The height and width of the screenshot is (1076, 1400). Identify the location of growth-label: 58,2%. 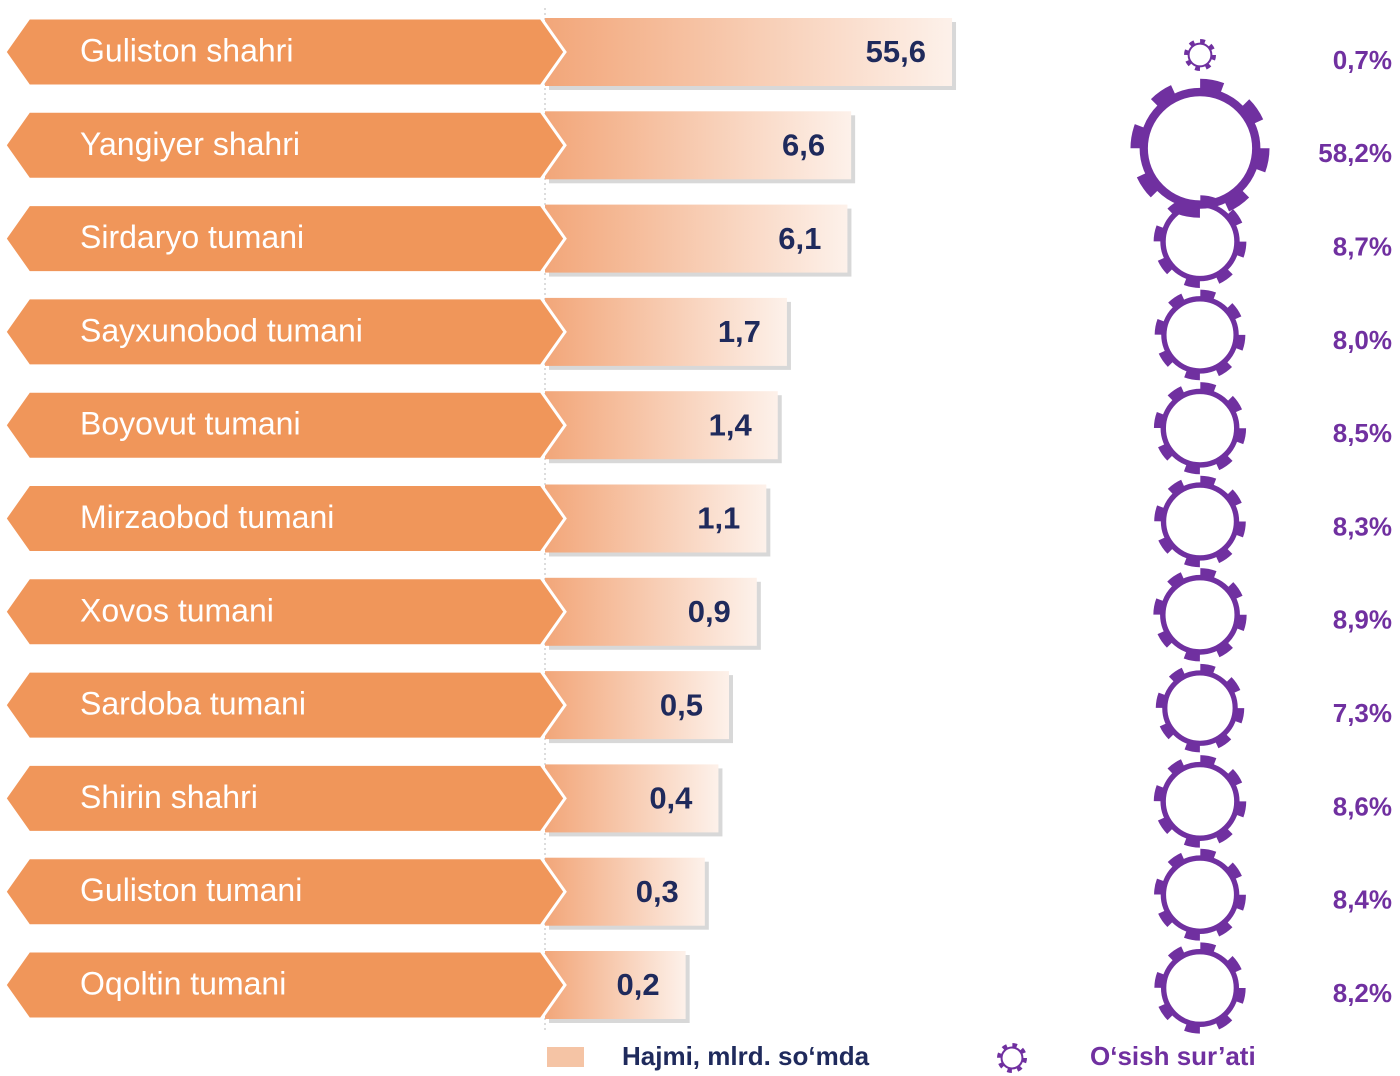
(1355, 153).